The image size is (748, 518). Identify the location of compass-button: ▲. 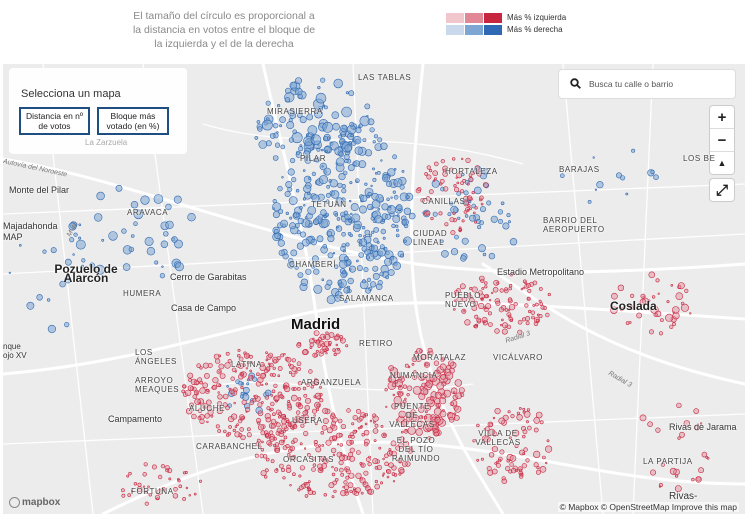
(722, 163).